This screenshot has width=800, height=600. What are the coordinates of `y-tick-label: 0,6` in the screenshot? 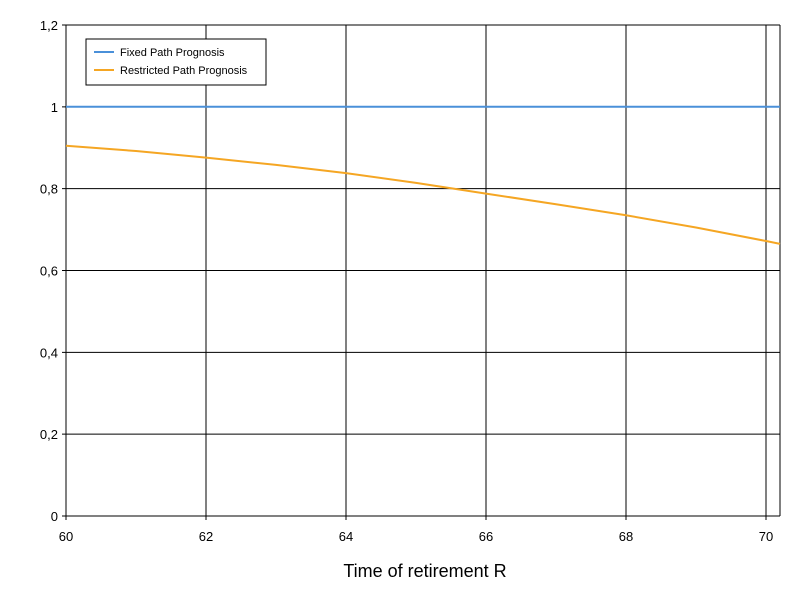 It's located at (49, 271).